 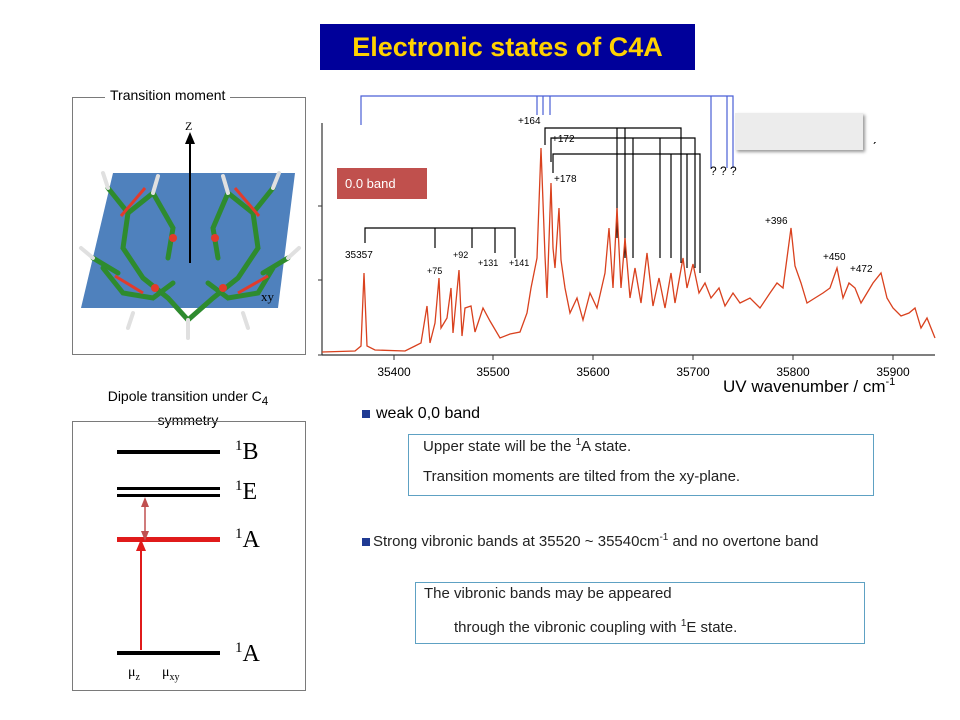 I want to click on level-1b-label: 1B, so click(x=247, y=451).